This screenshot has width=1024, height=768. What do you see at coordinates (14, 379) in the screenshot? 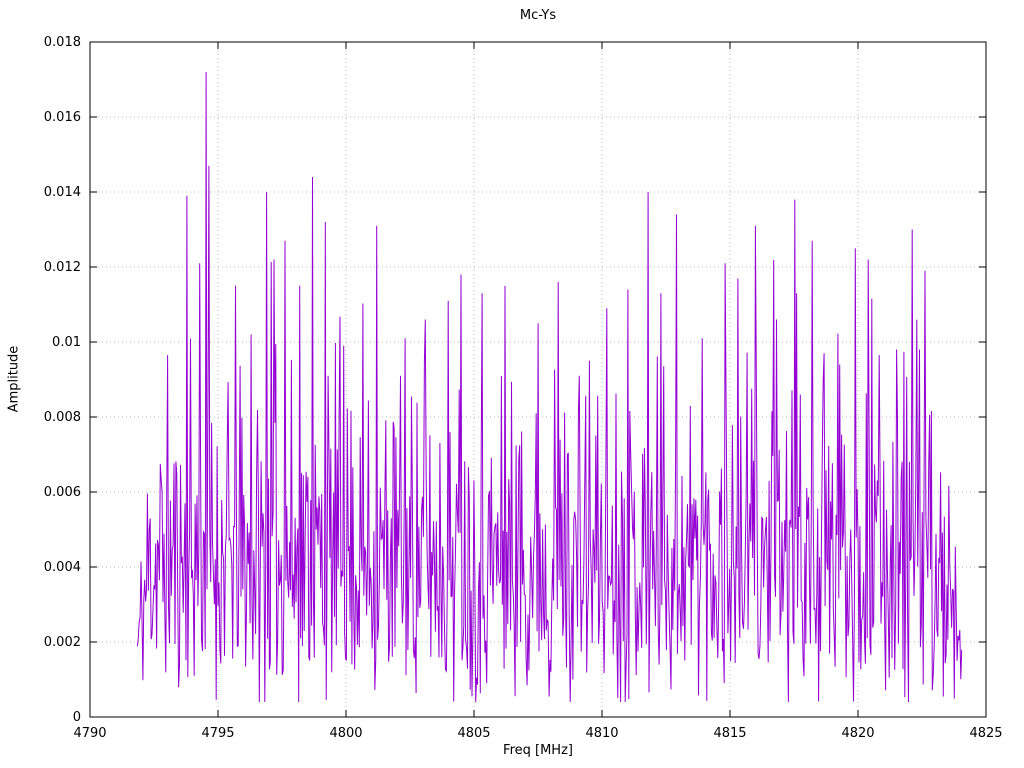
I see `y-axis-label: Amplitude` at bounding box center [14, 379].